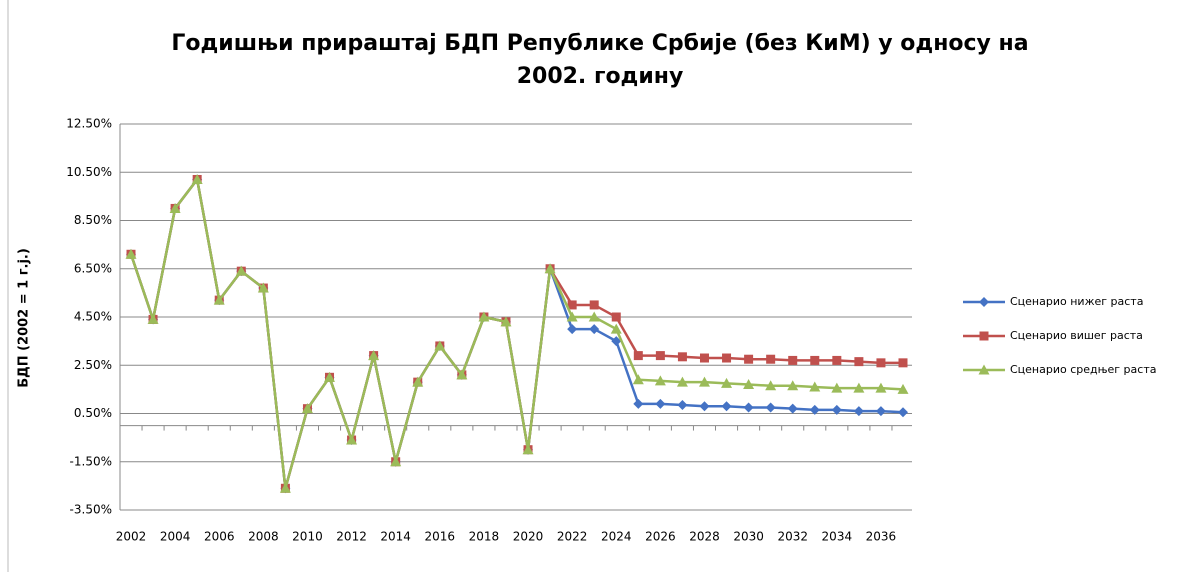  I want to click on y-tick-label: 12.50%, so click(89, 124).